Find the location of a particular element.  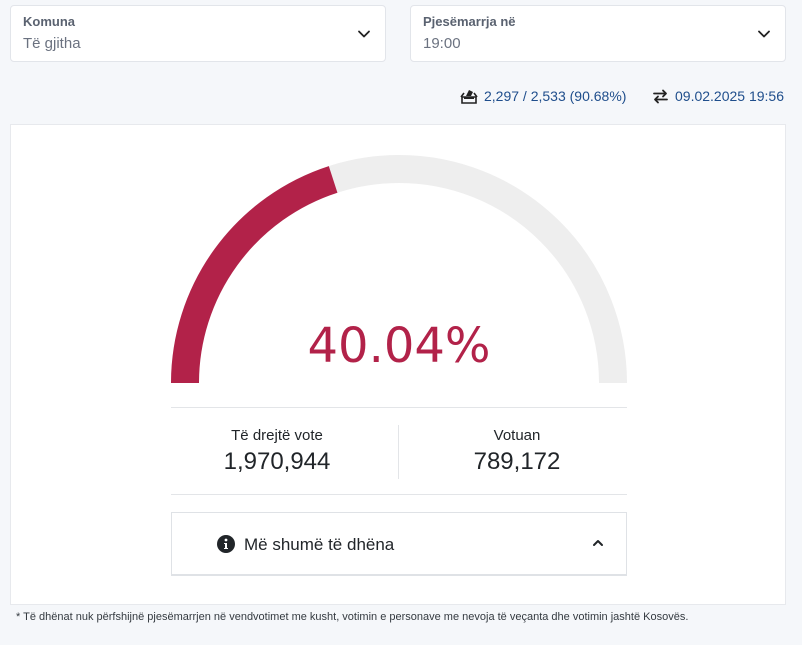

info-circle-icon is located at coordinates (226, 544).